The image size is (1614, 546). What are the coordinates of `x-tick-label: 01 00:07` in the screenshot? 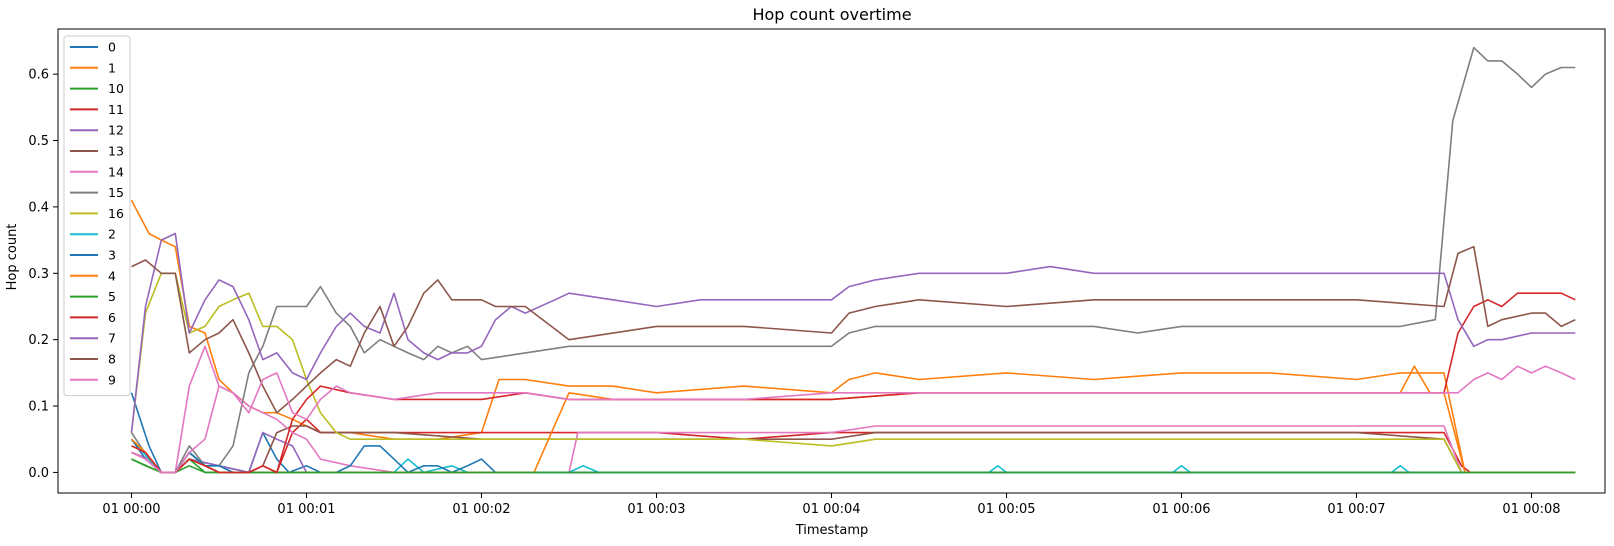 It's located at (1356, 509).